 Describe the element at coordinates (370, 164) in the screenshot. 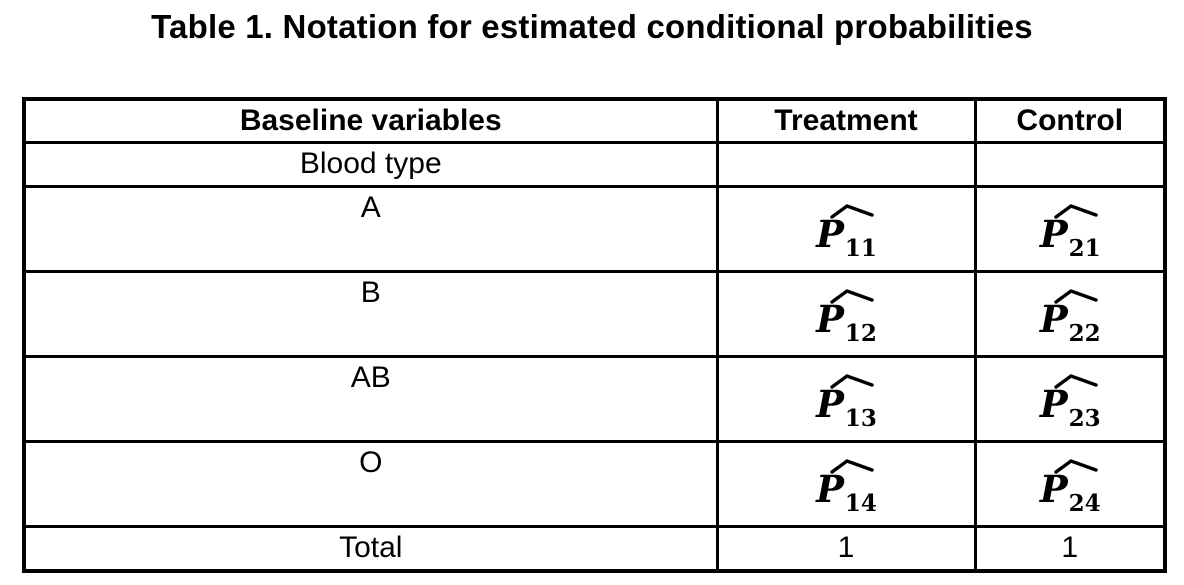

I see `row-label-blood-type: Blood type` at that location.